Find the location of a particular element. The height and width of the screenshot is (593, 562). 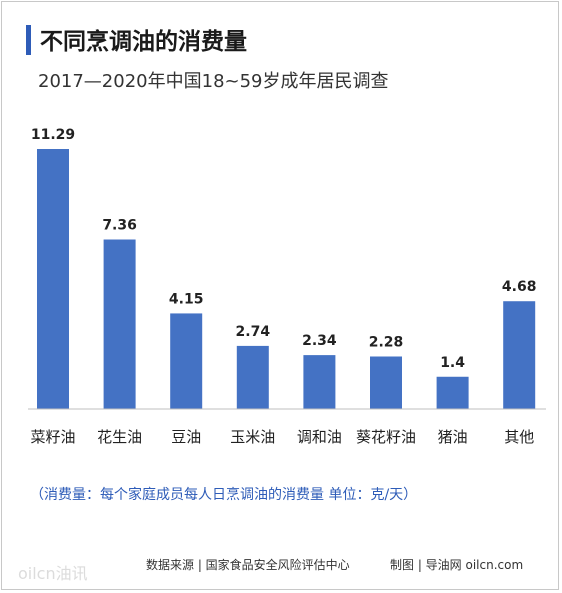

data-label-6: 1.4 is located at coordinates (452, 363).